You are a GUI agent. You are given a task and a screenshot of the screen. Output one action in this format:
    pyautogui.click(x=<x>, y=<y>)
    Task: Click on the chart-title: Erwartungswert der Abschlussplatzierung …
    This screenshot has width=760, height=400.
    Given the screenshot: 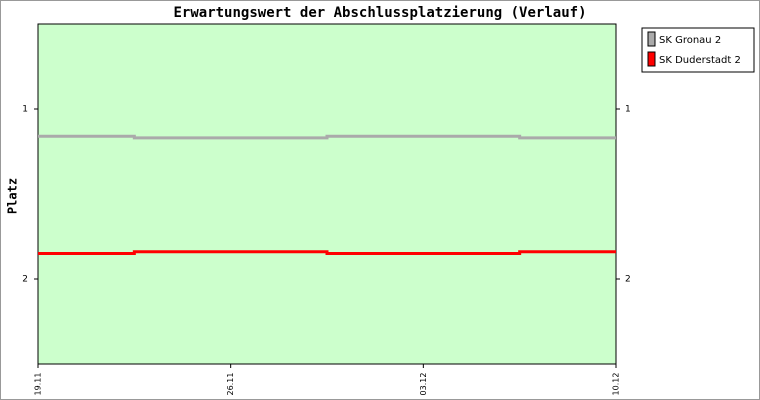 What is the action you would take?
    pyautogui.click(x=379, y=13)
    